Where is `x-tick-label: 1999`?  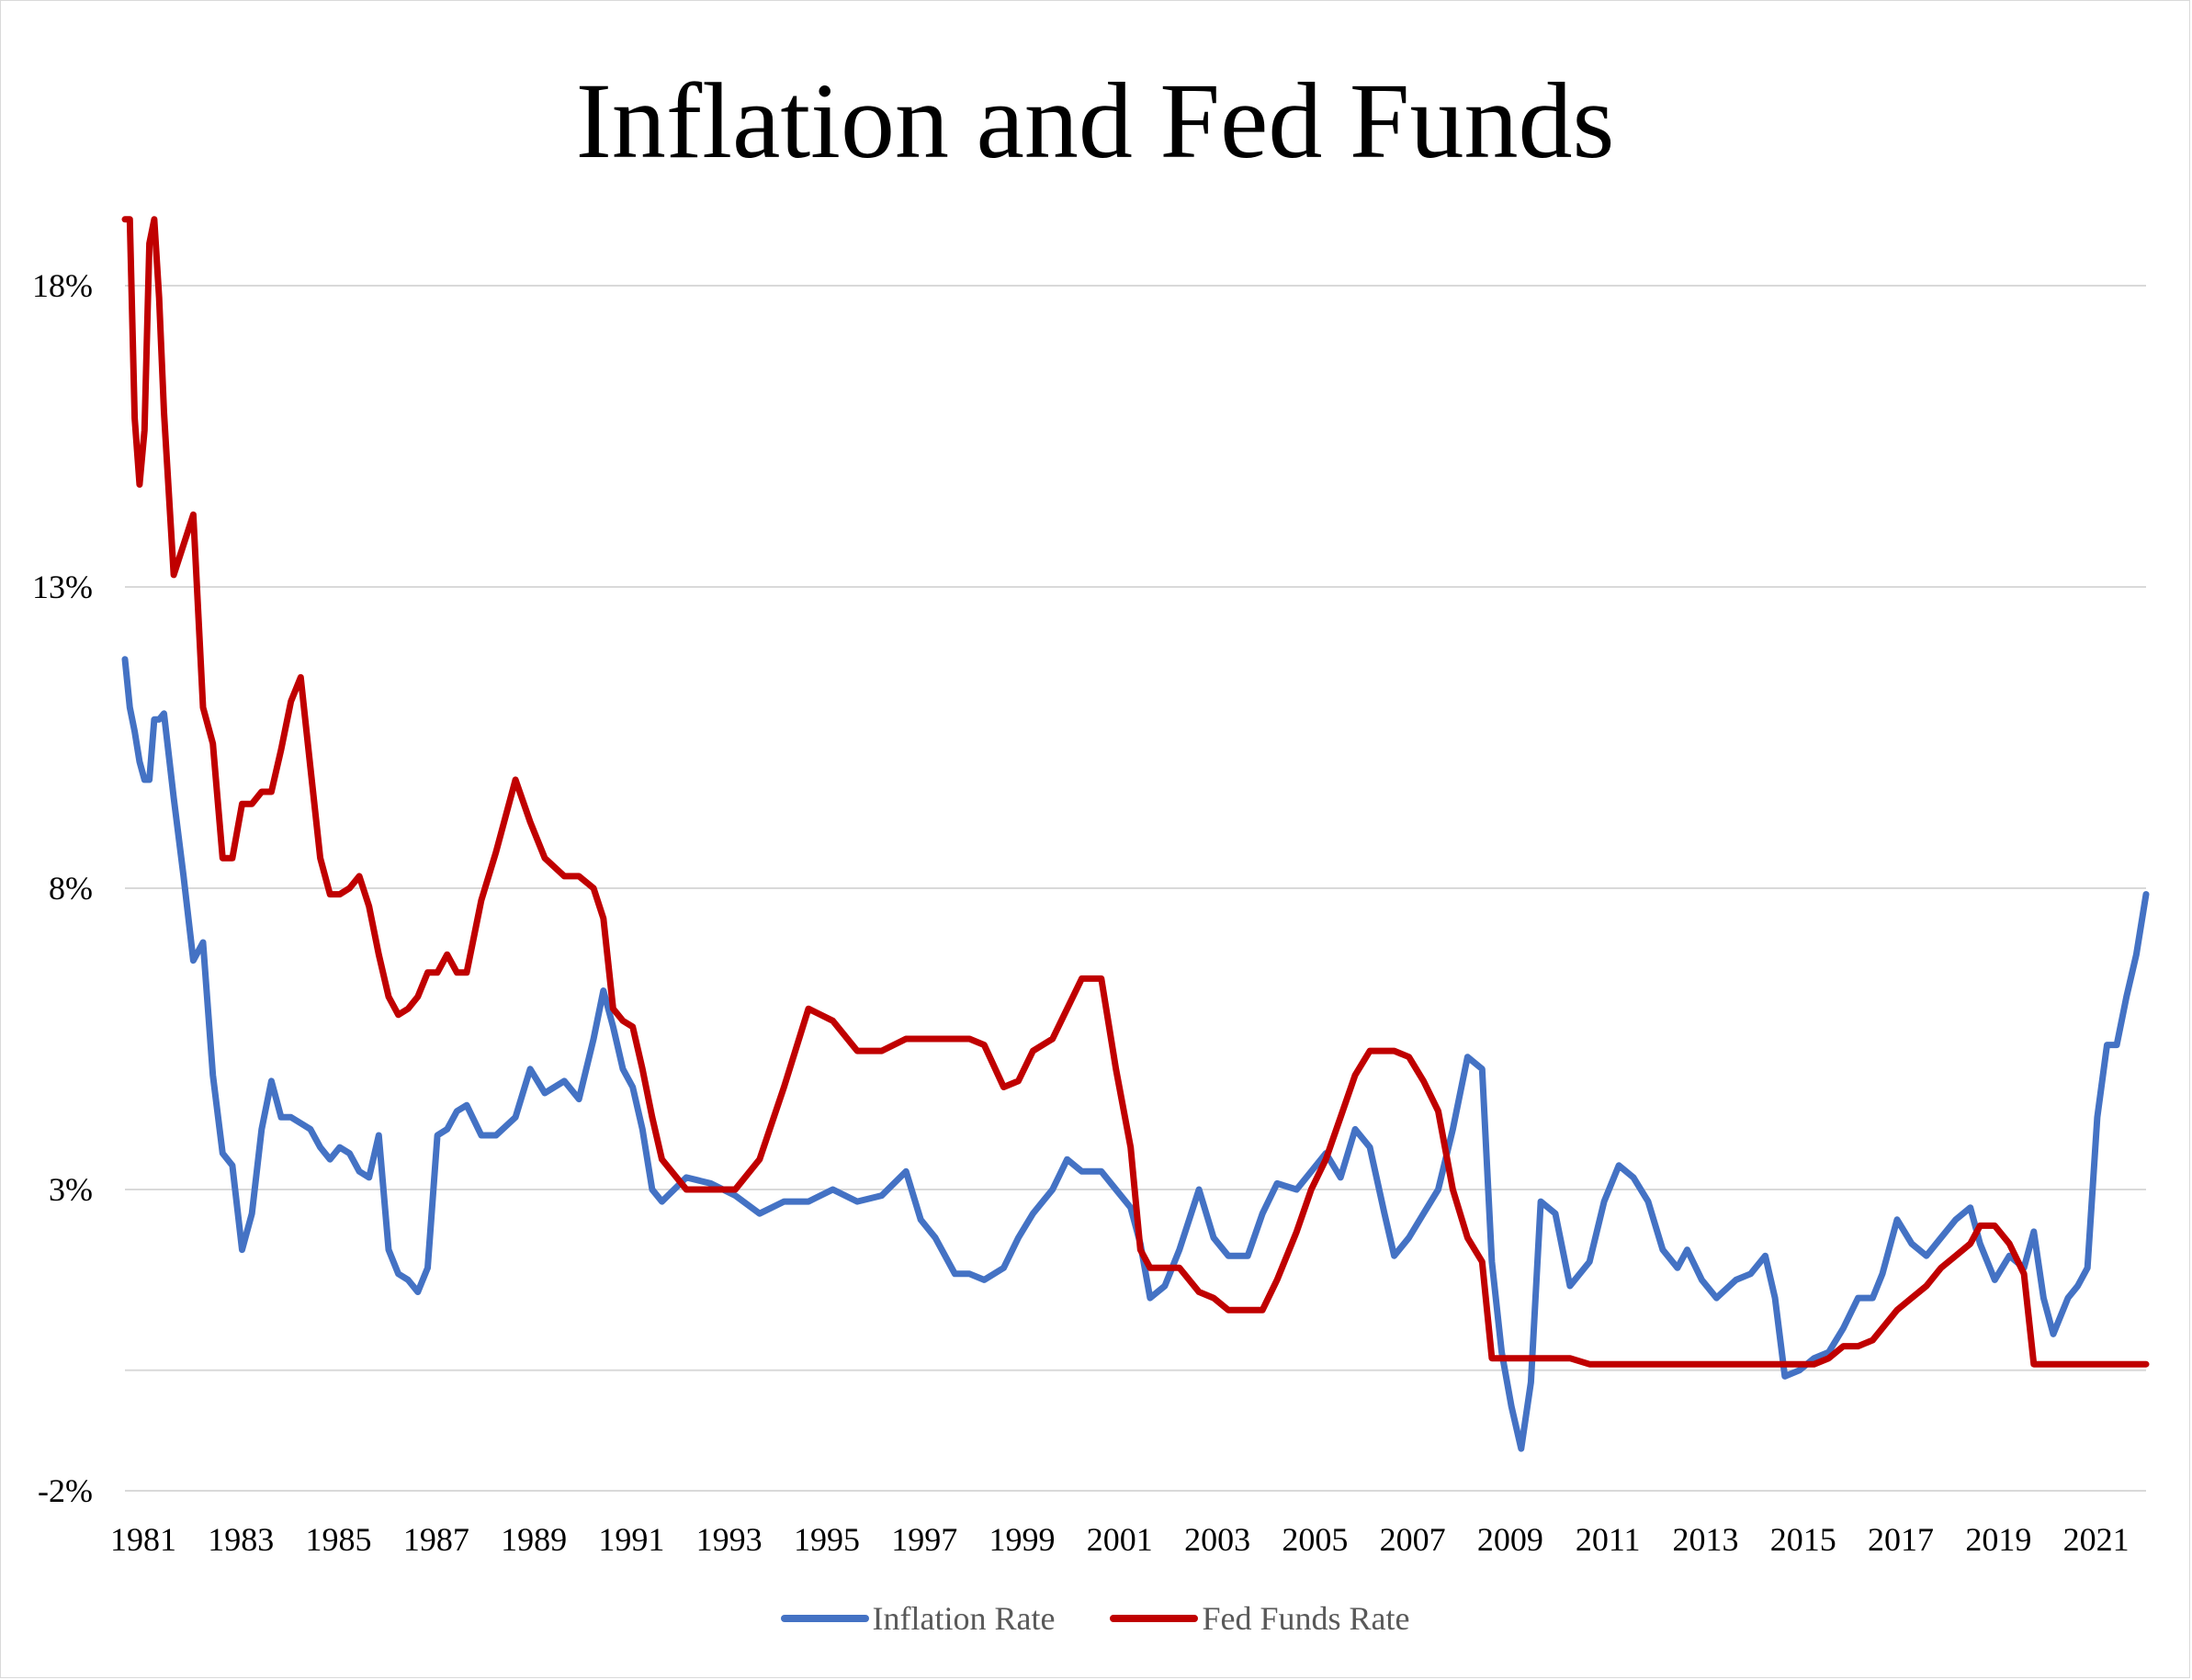
x-tick-label: 1999 is located at coordinates (1022, 1539).